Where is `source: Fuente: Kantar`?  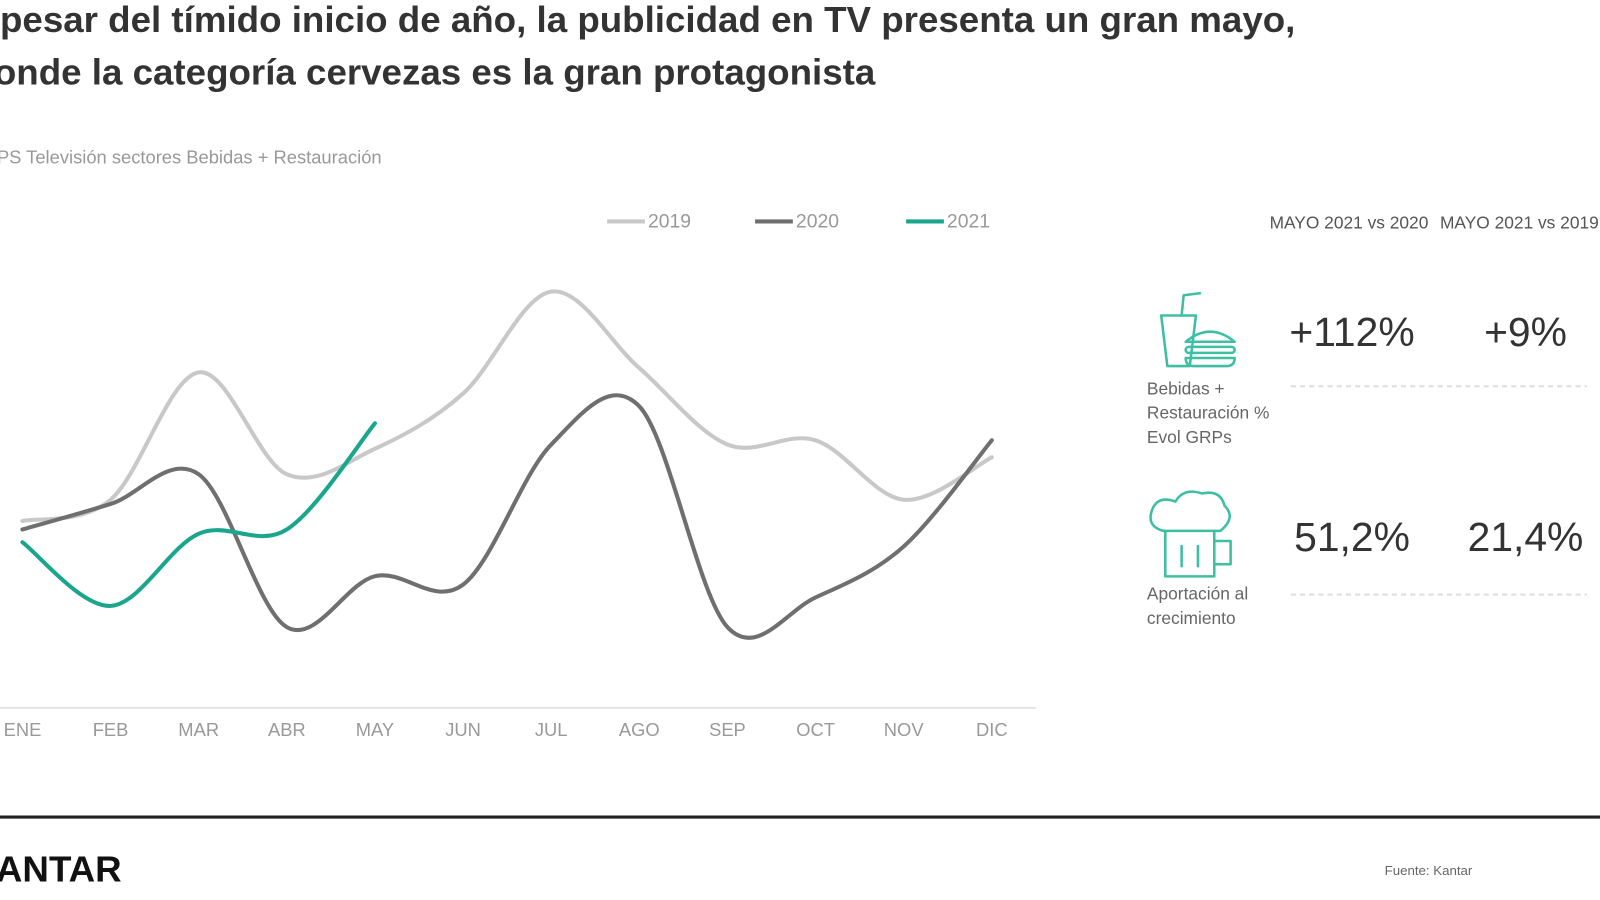 source: Fuente: Kantar is located at coordinates (1429, 870).